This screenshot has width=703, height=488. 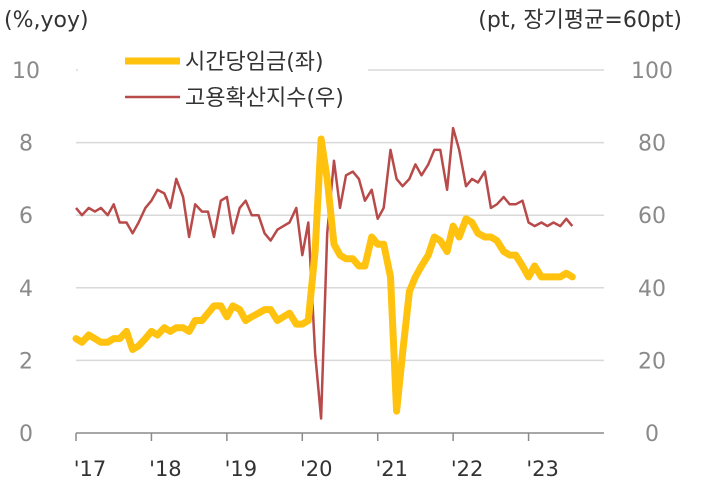 I want to click on right-axis-unit-label: (pt, 장기평균=60pt), so click(x=580, y=20).